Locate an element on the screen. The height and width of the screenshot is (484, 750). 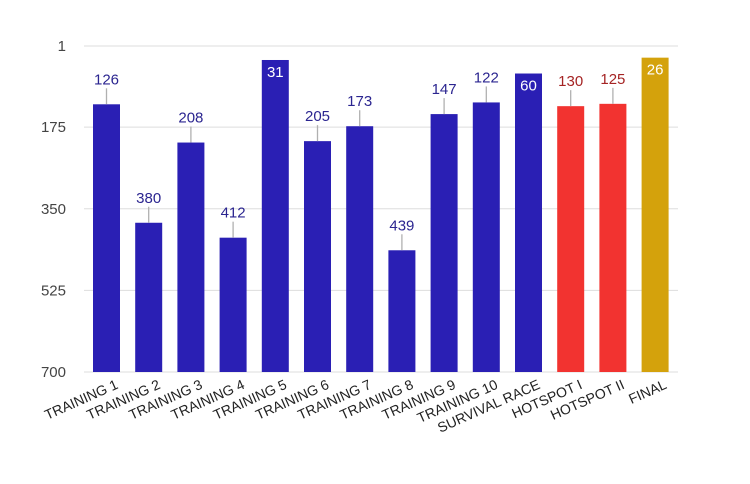
data-label: 31 is located at coordinates (275, 72).